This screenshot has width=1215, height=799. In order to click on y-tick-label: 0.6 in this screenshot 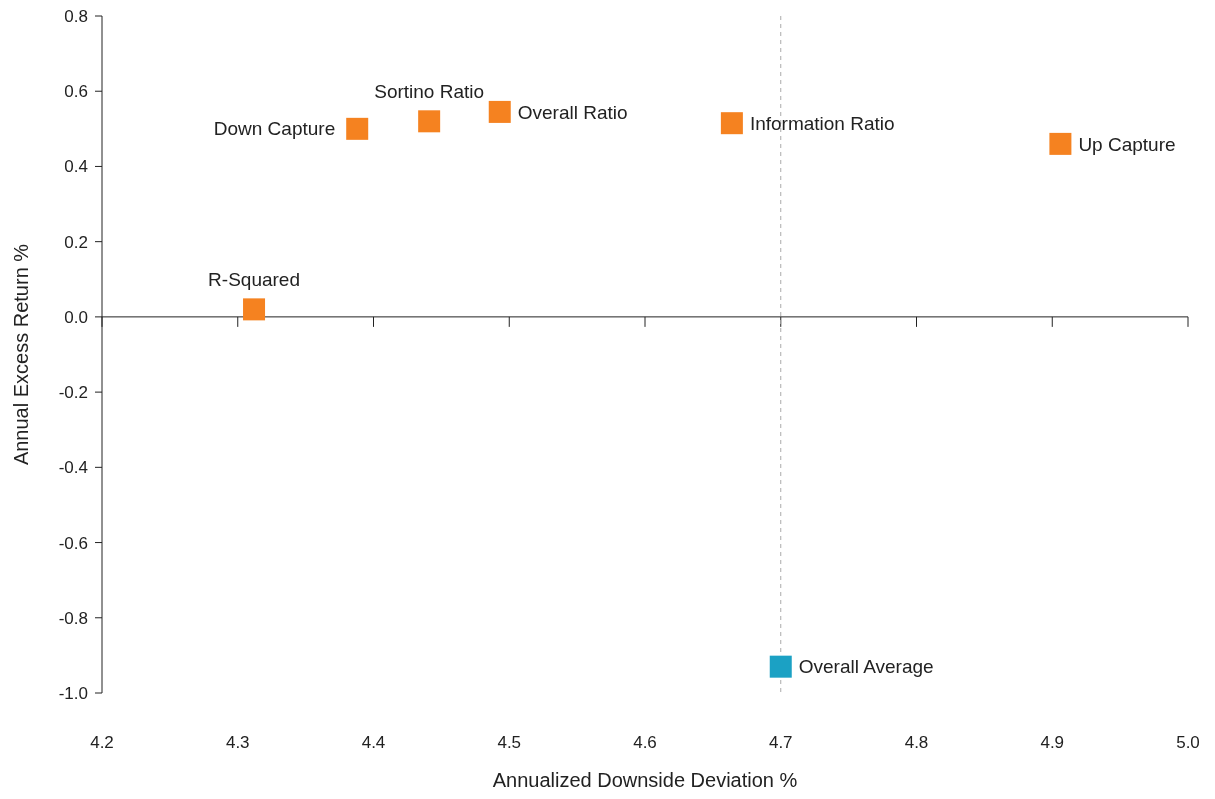, I will do `click(76, 92)`.